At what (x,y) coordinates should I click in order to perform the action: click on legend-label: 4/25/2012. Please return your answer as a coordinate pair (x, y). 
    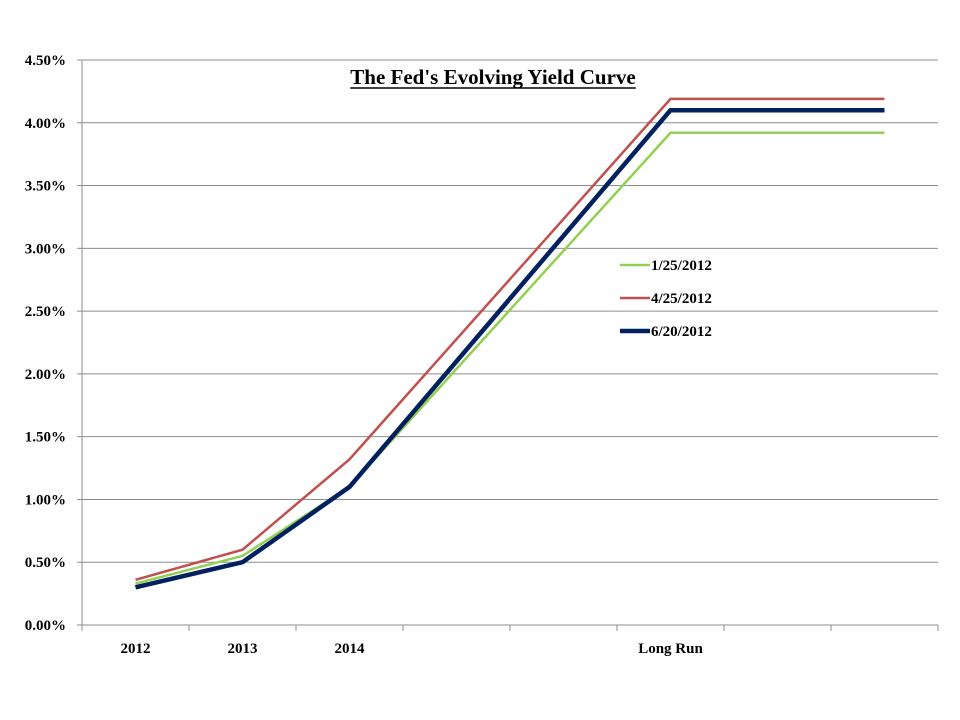
    Looking at the image, I should click on (681, 299).